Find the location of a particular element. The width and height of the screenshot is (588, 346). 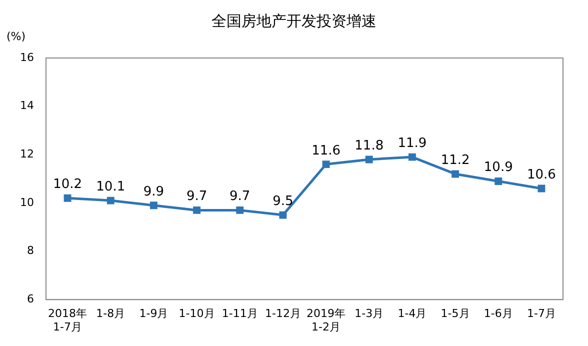

data-label: 11.9 is located at coordinates (412, 144).